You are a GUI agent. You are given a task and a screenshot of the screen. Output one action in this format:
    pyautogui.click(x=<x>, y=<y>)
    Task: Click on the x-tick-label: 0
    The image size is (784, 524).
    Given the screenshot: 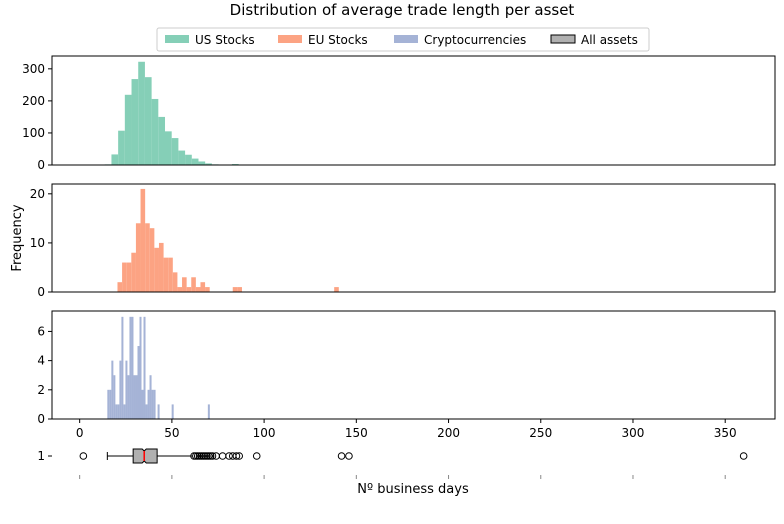 What is the action you would take?
    pyautogui.click(x=80, y=433)
    